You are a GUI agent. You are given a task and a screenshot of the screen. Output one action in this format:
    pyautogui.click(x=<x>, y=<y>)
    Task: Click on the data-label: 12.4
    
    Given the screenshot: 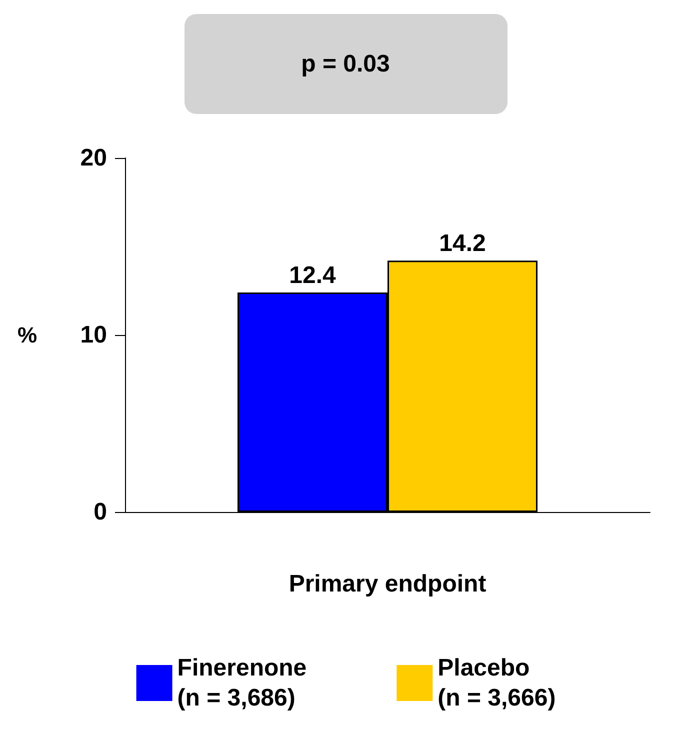 What is the action you would take?
    pyautogui.click(x=313, y=276)
    